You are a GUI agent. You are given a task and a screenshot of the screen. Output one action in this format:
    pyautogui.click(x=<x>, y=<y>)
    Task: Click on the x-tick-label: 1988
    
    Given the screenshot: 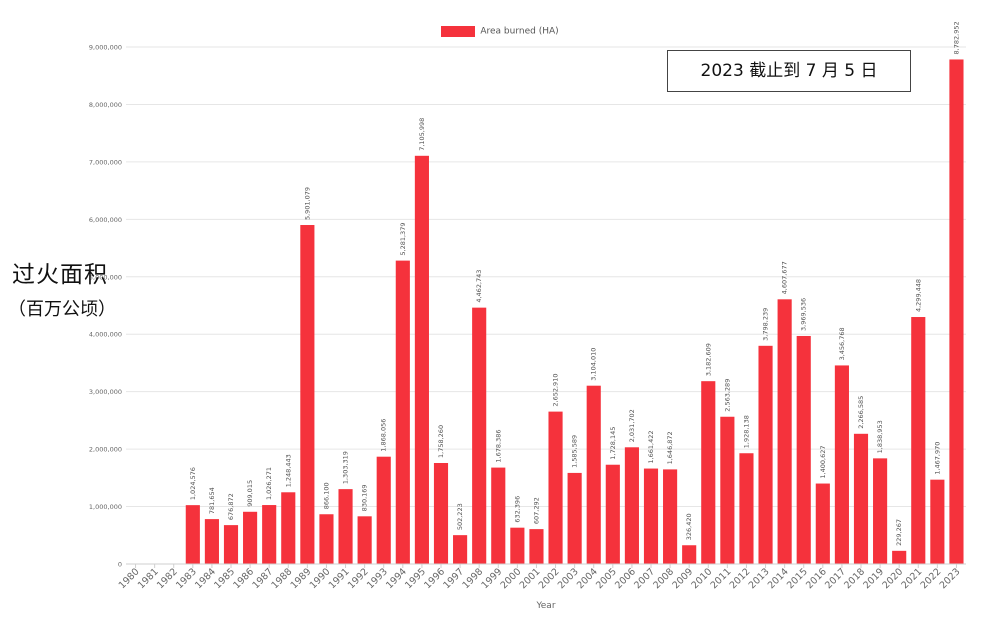 What is the action you would take?
    pyautogui.click(x=282, y=578)
    